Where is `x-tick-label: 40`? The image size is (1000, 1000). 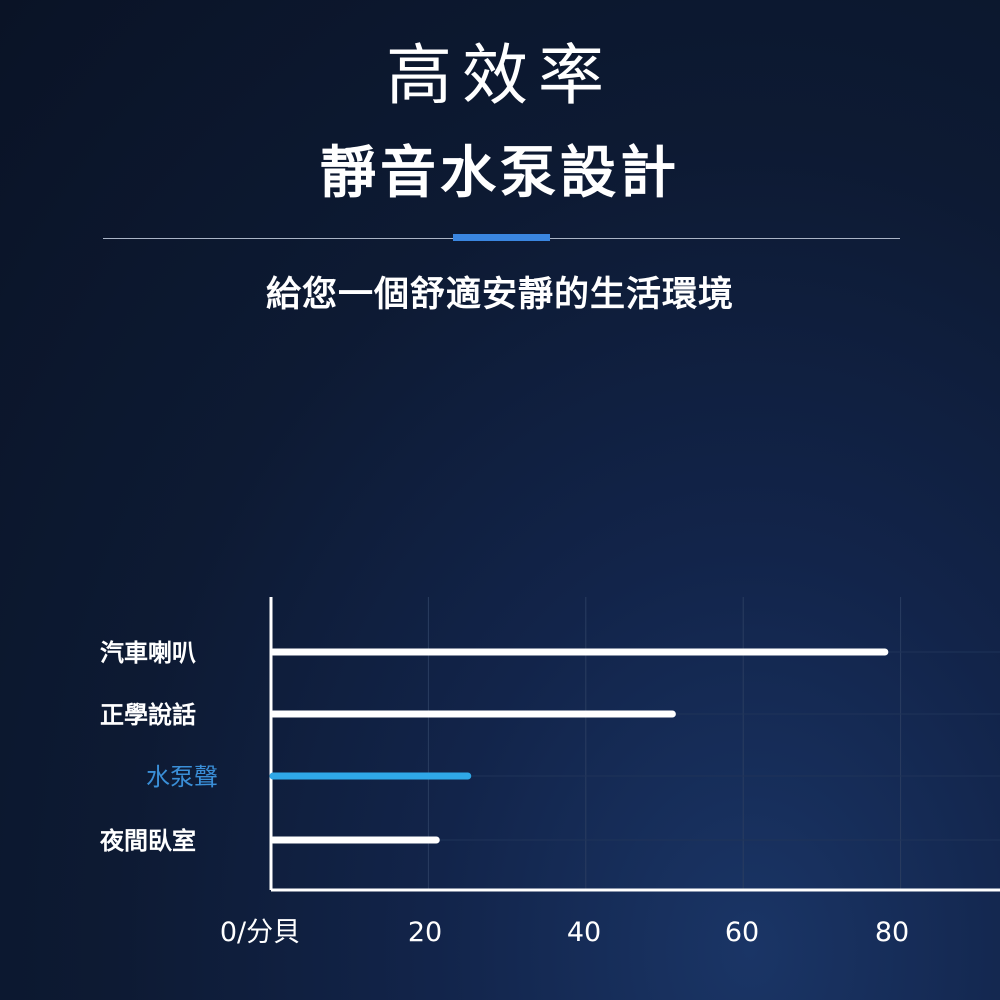
x-tick-label: 40 is located at coordinates (584, 932).